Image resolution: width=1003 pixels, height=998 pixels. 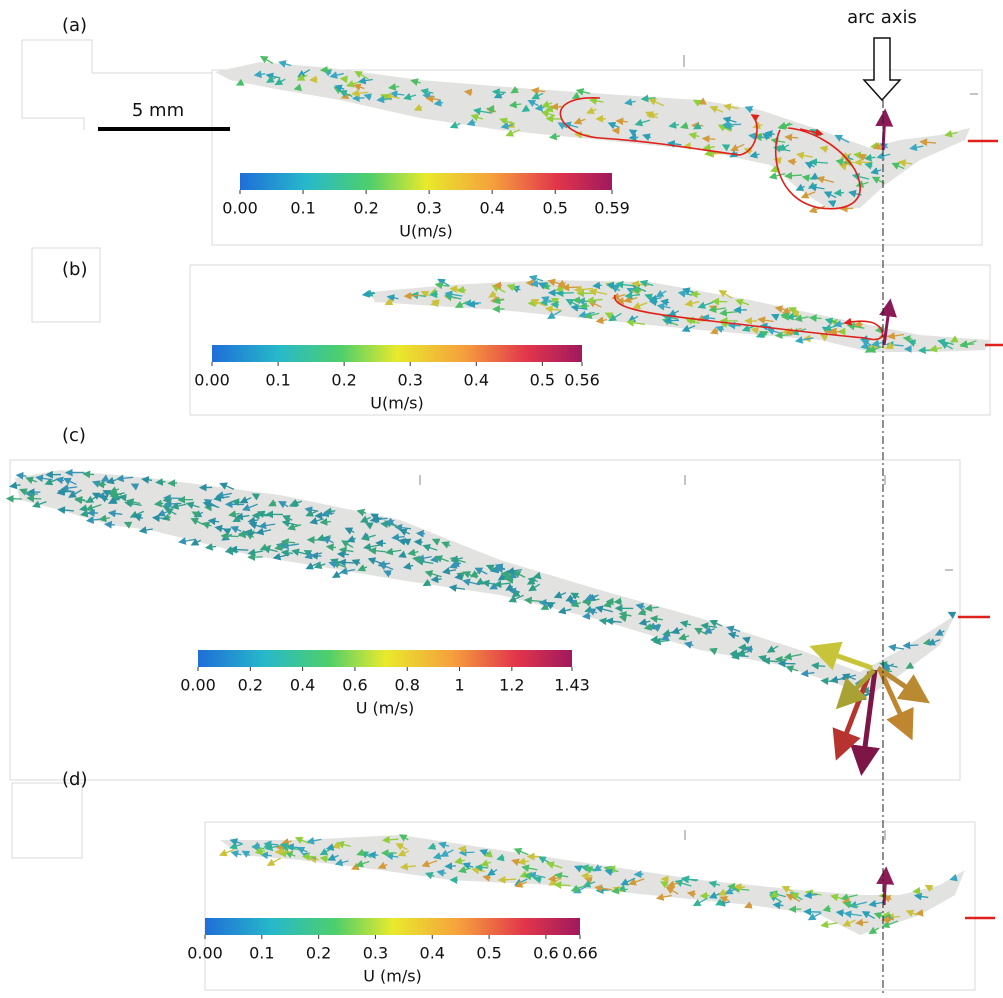 I want to click on colorbar-tick-label: 0.66, so click(x=580, y=953).